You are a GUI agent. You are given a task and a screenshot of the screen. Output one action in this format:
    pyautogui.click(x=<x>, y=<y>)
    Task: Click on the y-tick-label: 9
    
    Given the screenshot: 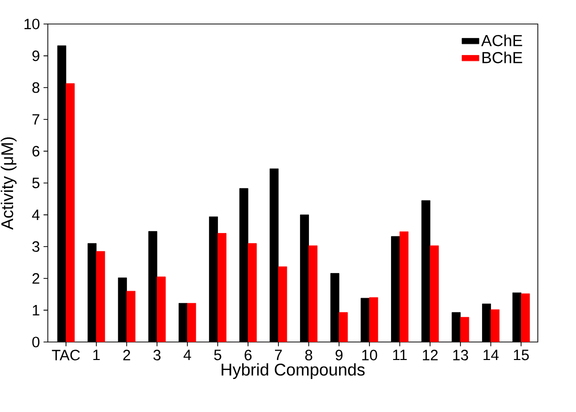 What is the action you would take?
    pyautogui.click(x=36, y=56)
    